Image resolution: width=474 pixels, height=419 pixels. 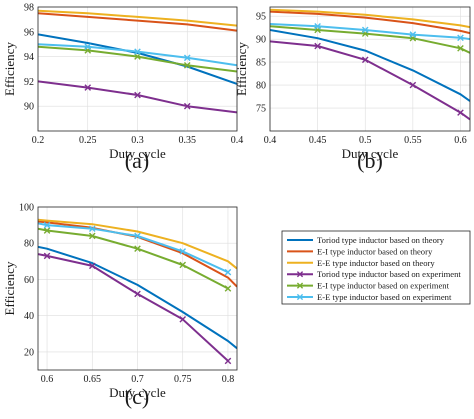 I want to click on x-tick-label: 0.5, so click(x=365, y=140).